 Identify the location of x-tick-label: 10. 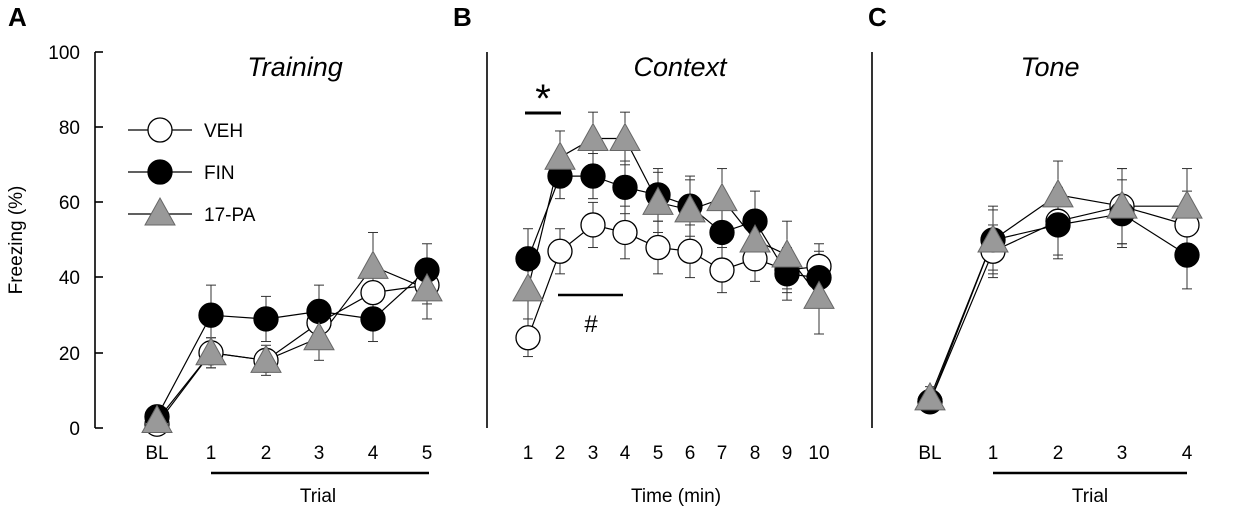
(818, 453).